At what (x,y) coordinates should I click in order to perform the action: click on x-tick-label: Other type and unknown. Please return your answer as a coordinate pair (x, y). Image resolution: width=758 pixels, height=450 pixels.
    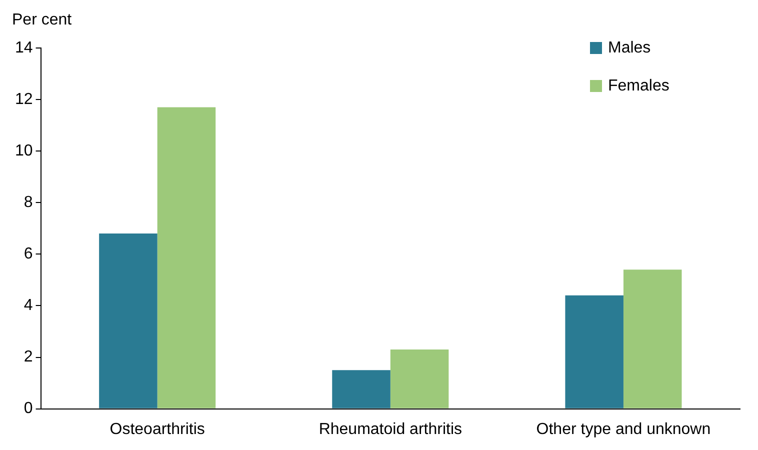
    Looking at the image, I should click on (623, 429).